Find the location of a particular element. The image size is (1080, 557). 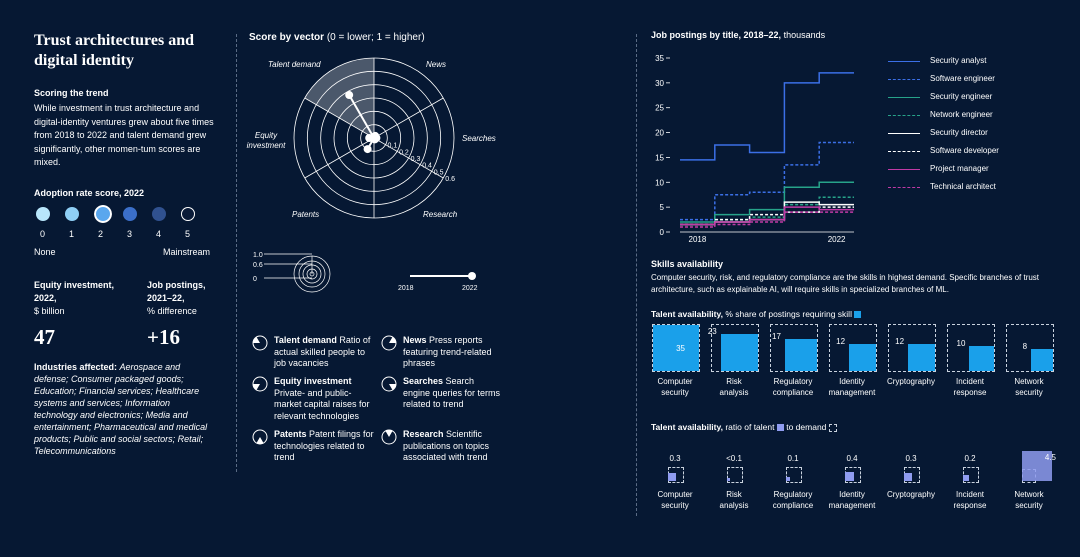

divider-right is located at coordinates (636, 275).